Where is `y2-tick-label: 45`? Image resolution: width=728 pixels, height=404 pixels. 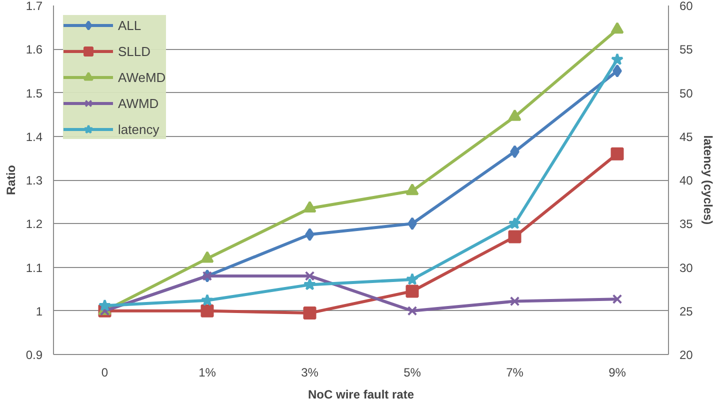 y2-tick-label: 45 is located at coordinates (687, 137).